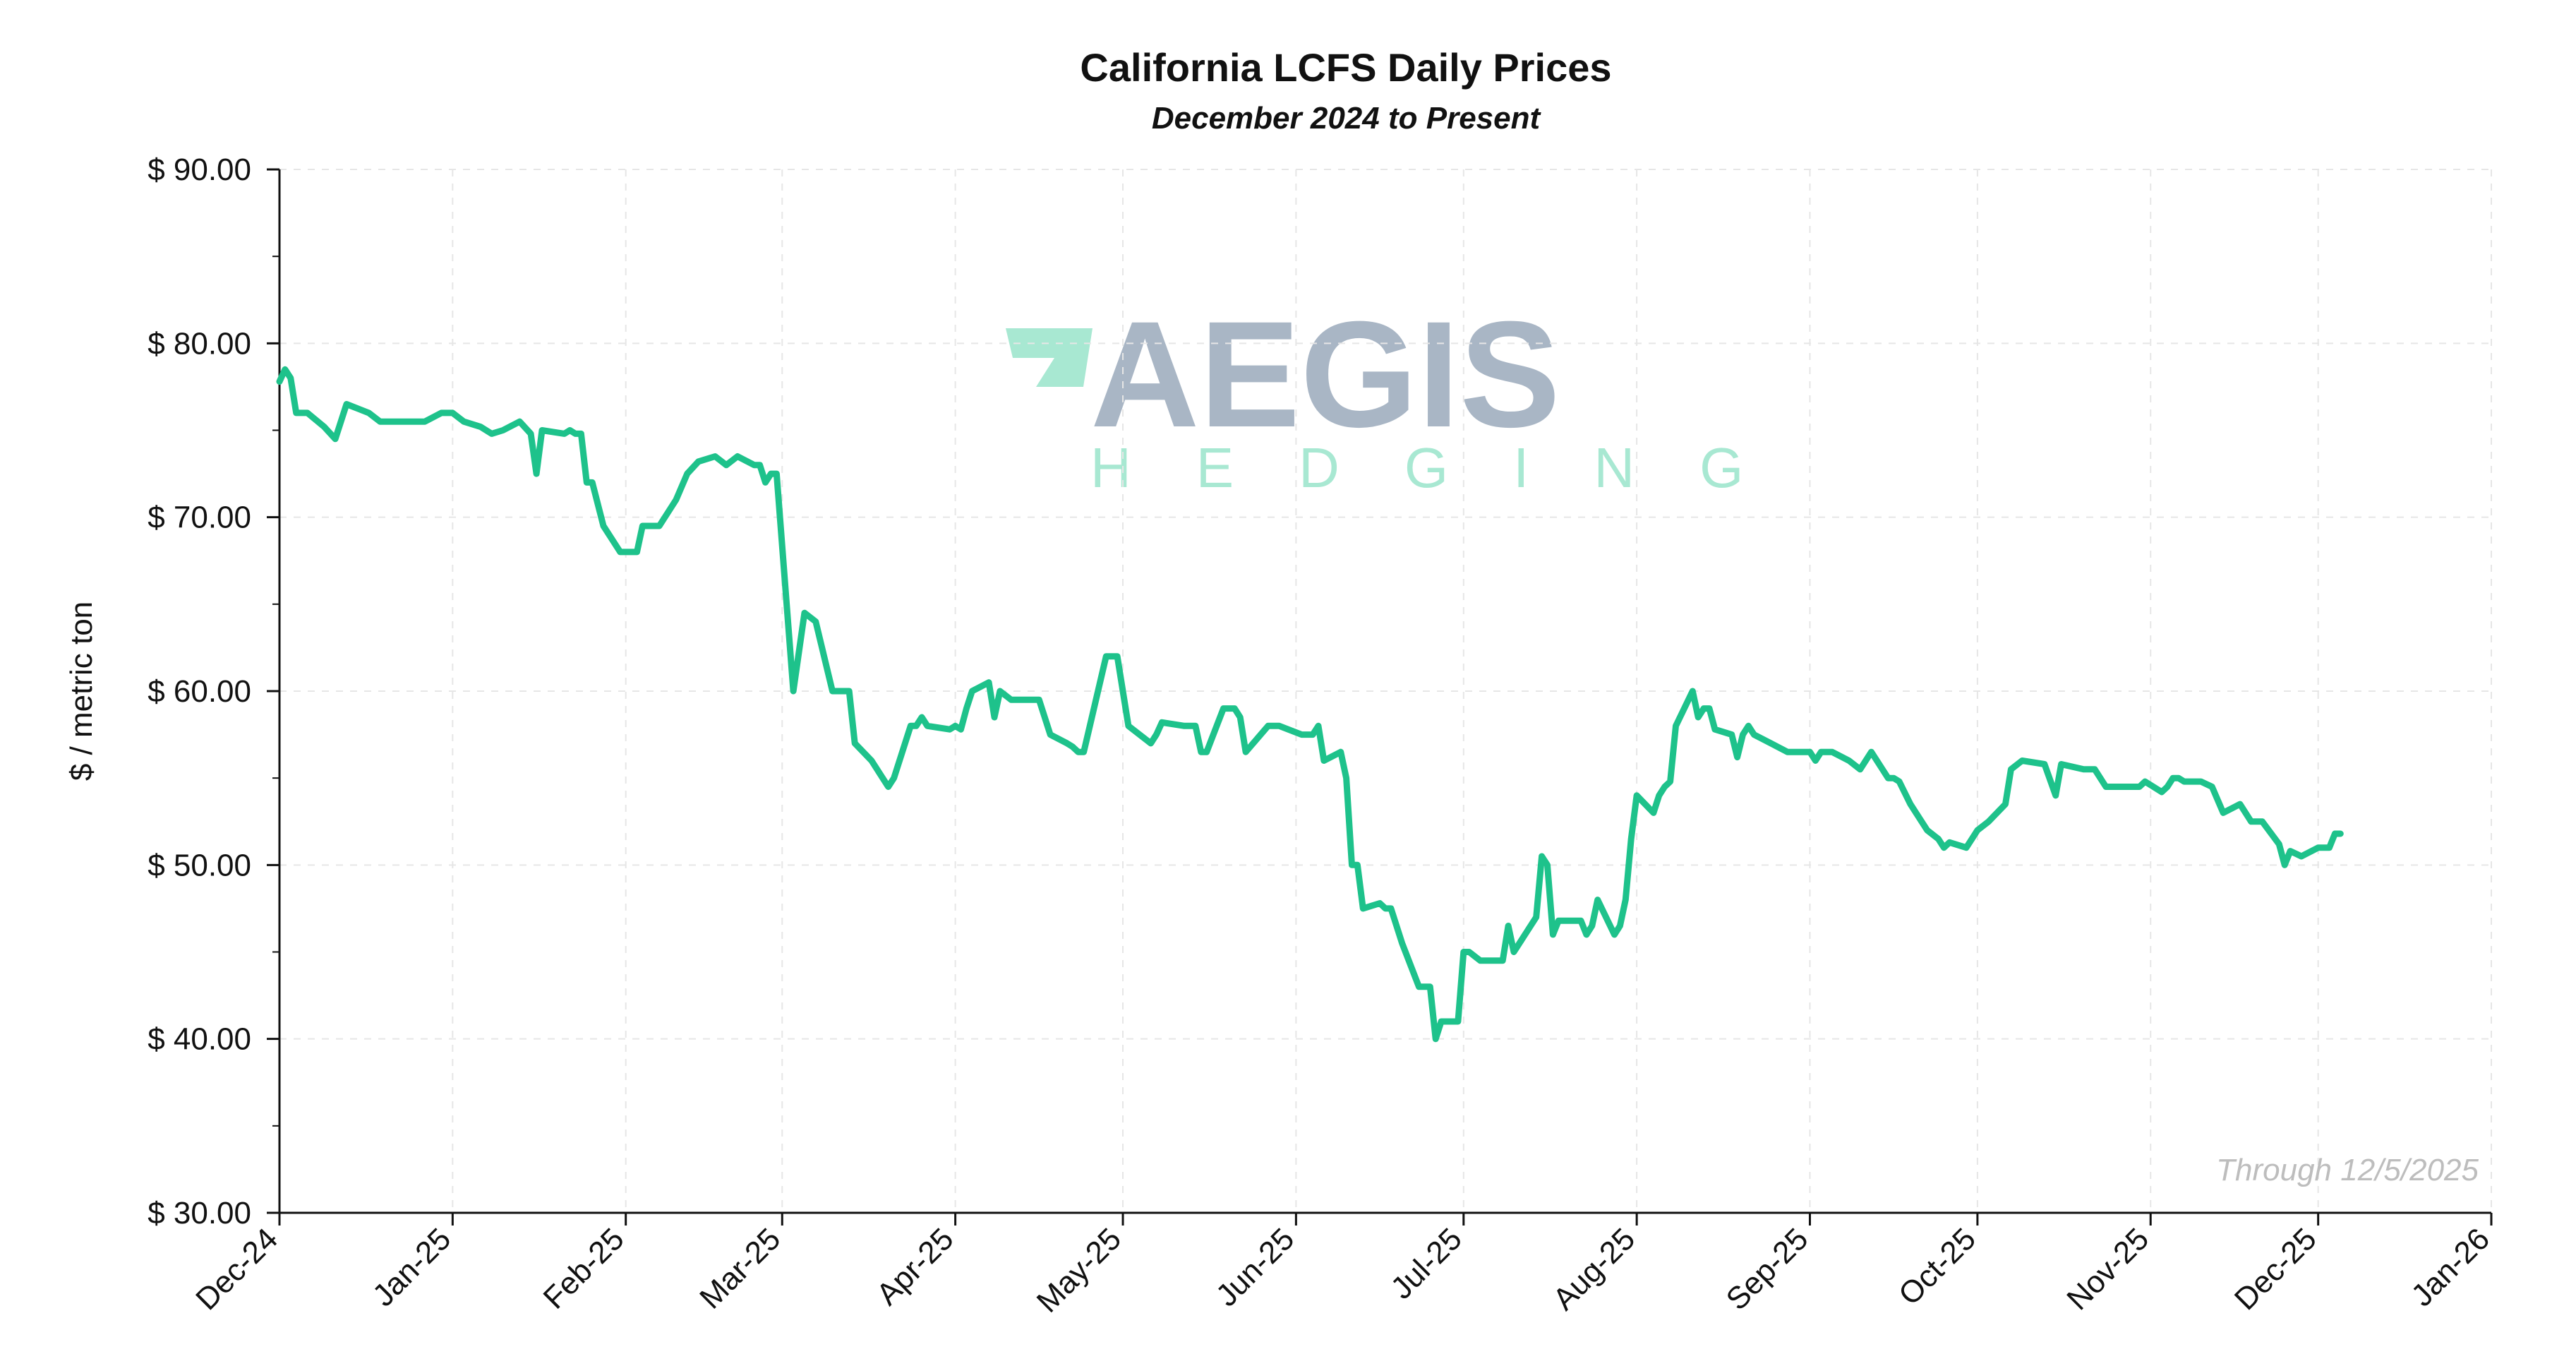  What do you see at coordinates (199, 865) in the screenshot?
I see `y-tick-label: $ 50.00` at bounding box center [199, 865].